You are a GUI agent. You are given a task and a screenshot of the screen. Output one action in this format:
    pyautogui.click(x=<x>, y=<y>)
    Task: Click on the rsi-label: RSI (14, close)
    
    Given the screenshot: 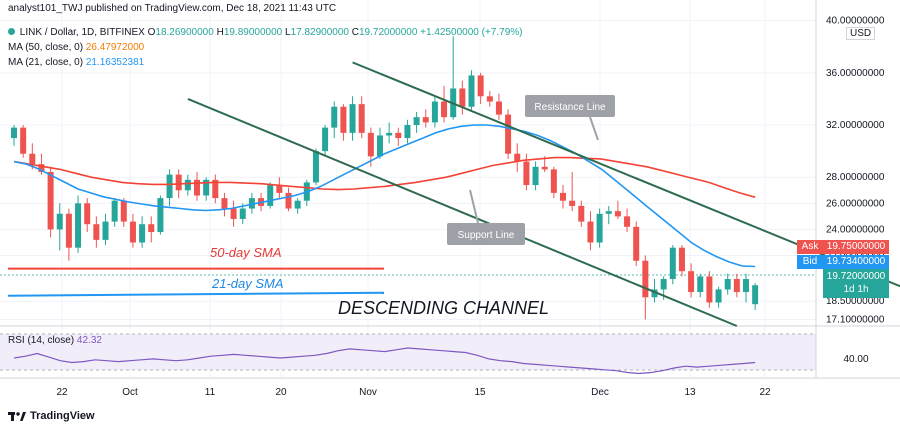 What is the action you would take?
    pyautogui.click(x=41, y=340)
    